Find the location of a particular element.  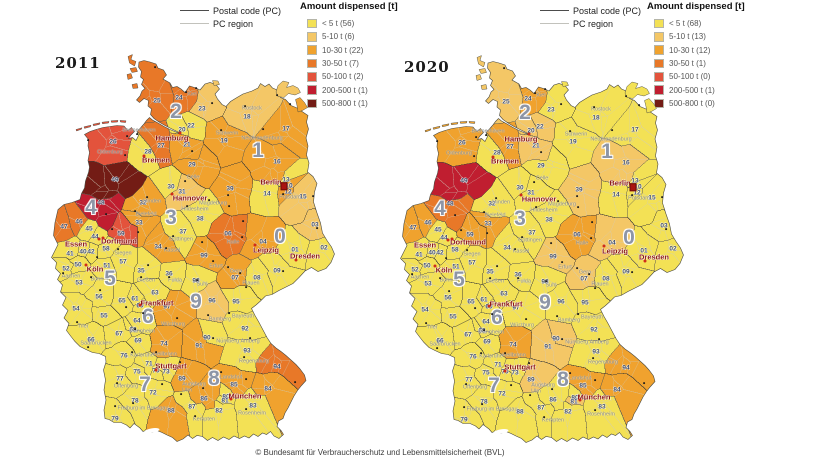

legend-row: 5-10 t (13) is located at coordinates (696, 36).